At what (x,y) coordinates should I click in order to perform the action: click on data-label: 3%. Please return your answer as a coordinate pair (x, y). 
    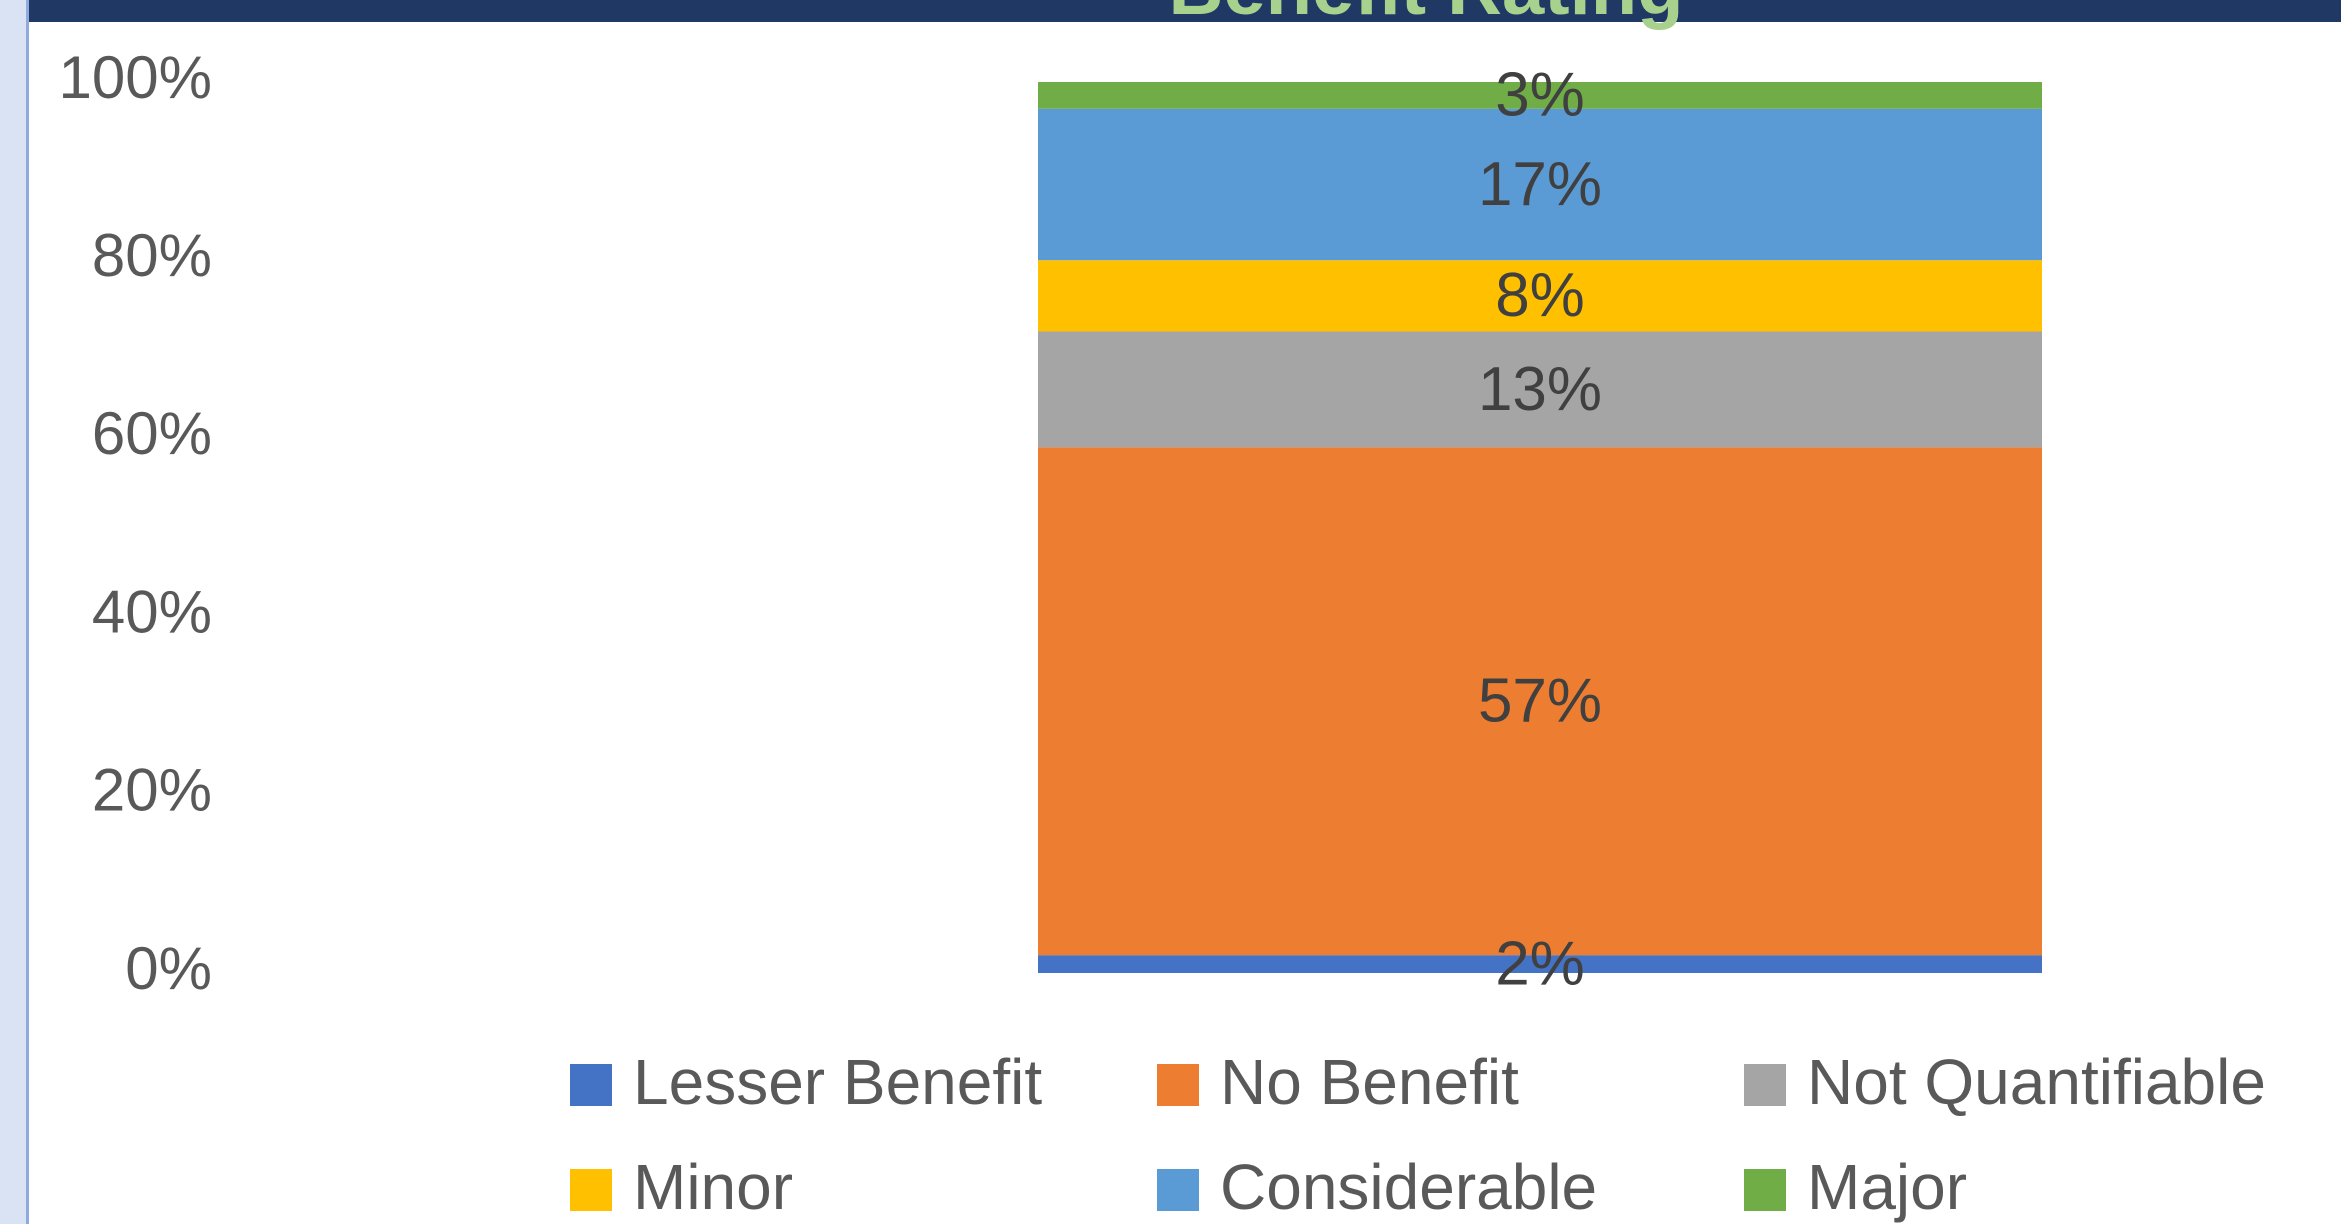
    Looking at the image, I should click on (1540, 95).